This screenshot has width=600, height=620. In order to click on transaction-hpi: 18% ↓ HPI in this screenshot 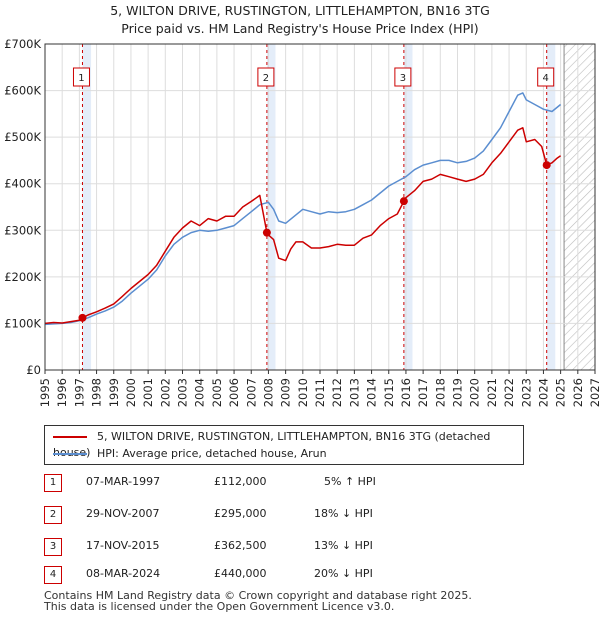, I will do `click(343, 513)`.